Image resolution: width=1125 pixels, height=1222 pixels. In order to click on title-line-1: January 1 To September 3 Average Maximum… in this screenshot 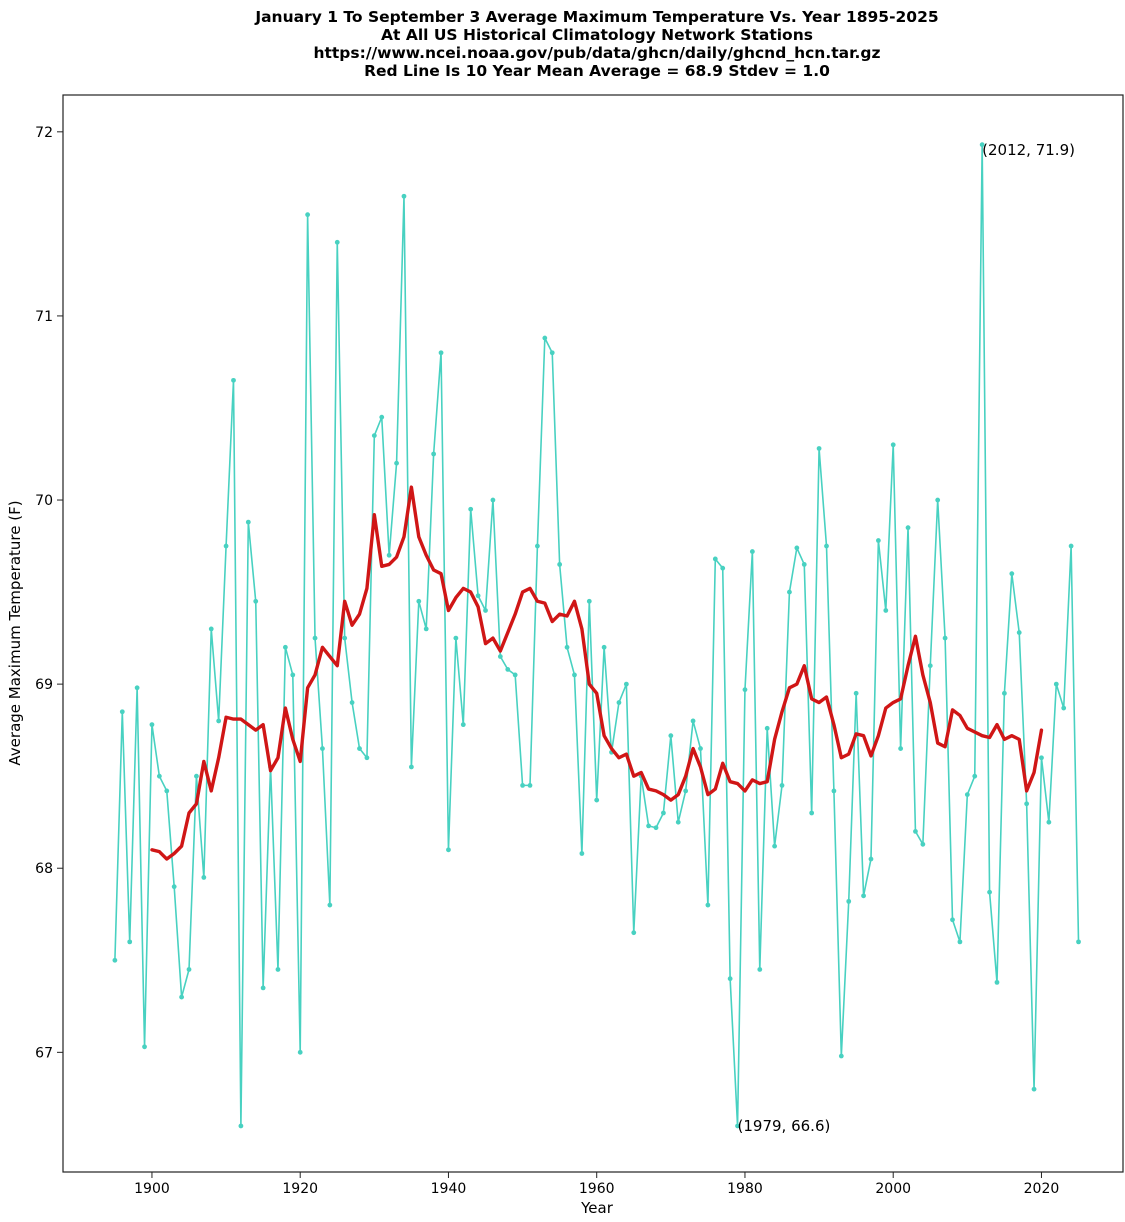, I will do `click(596, 17)`.